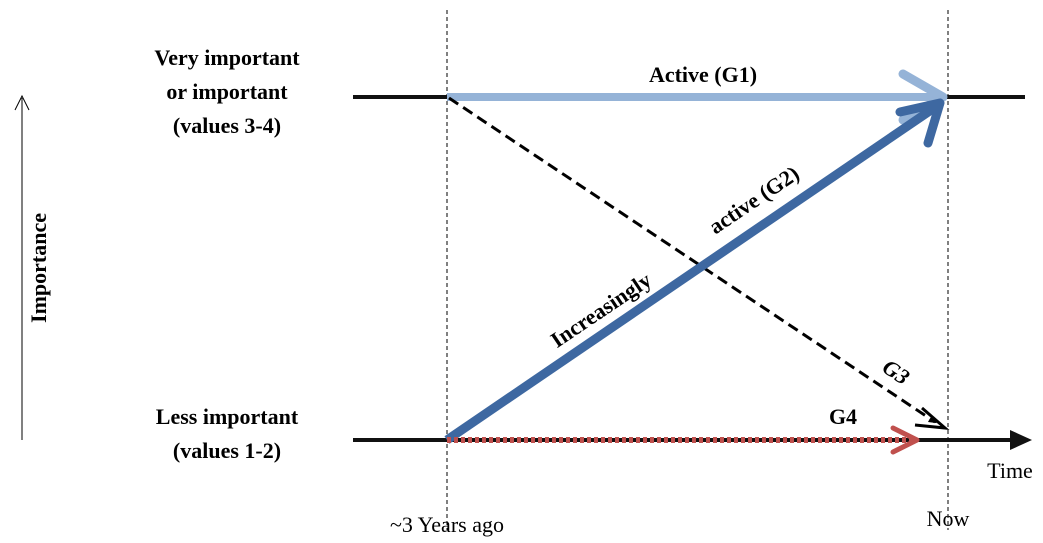 This screenshot has width=1043, height=543. I want to click on level-label: Very important, so click(227, 57).